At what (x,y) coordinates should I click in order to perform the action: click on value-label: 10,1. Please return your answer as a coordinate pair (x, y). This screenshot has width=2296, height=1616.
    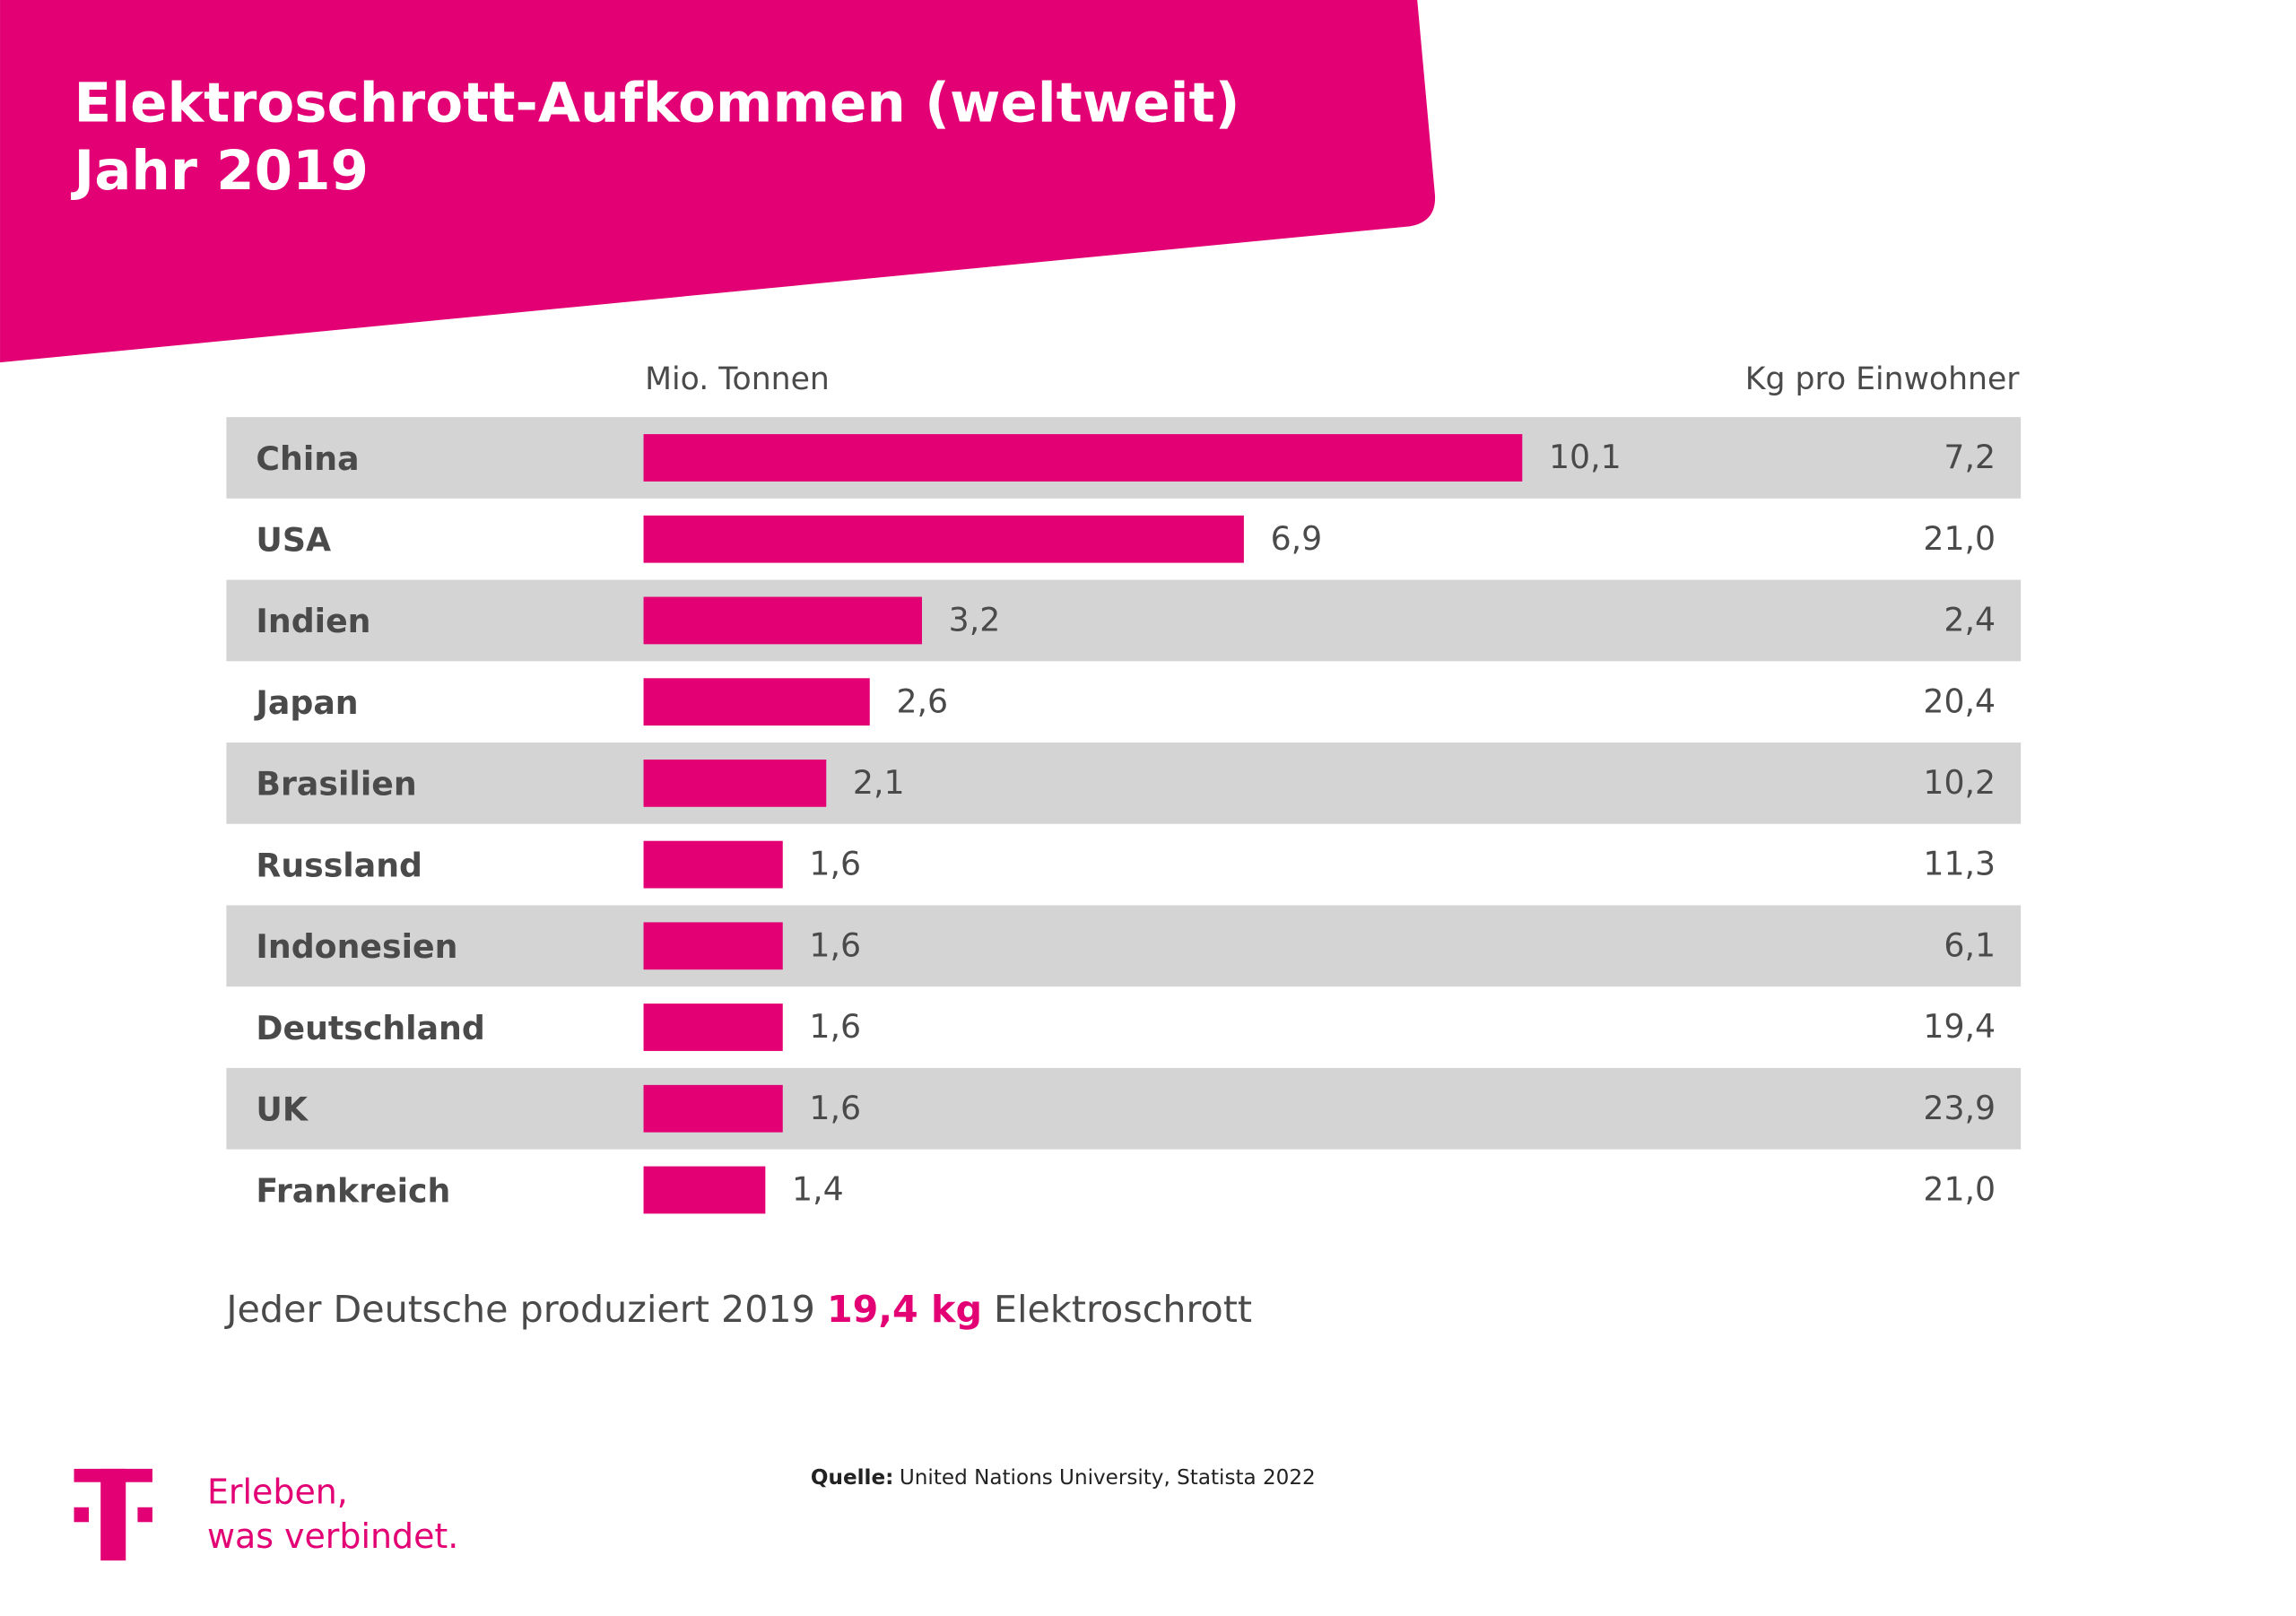
    Looking at the image, I should click on (1585, 457).